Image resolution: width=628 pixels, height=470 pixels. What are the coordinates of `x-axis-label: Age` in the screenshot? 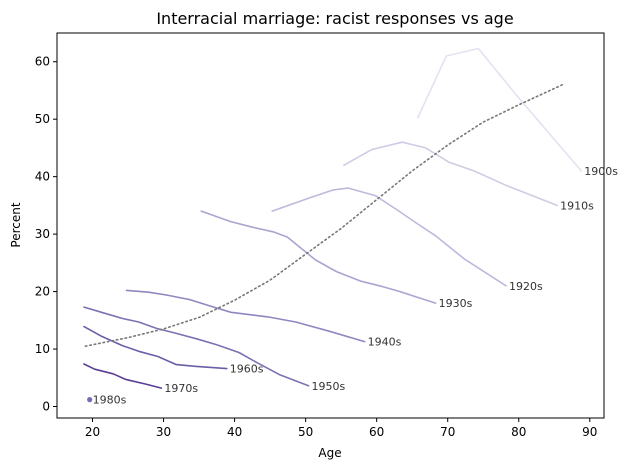 It's located at (329, 453).